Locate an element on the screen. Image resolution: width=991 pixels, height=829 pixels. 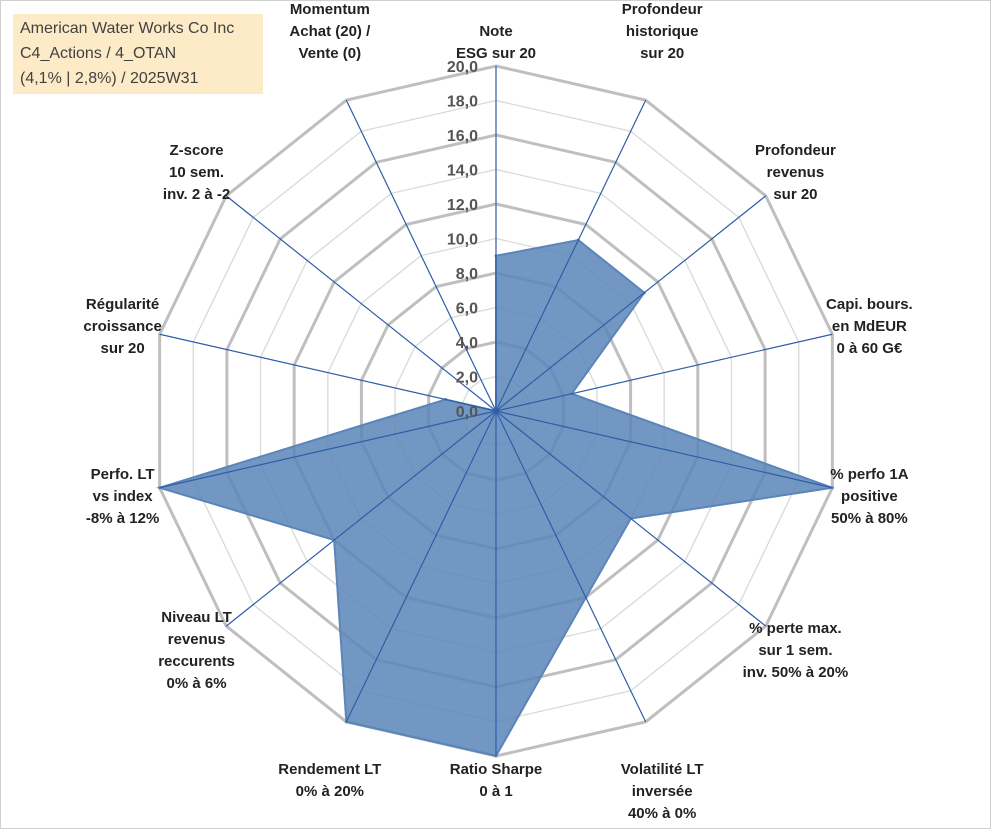
axis-label: % perte max. sur 1 sem. inv. 50% à 20% is located at coordinates (796, 650).